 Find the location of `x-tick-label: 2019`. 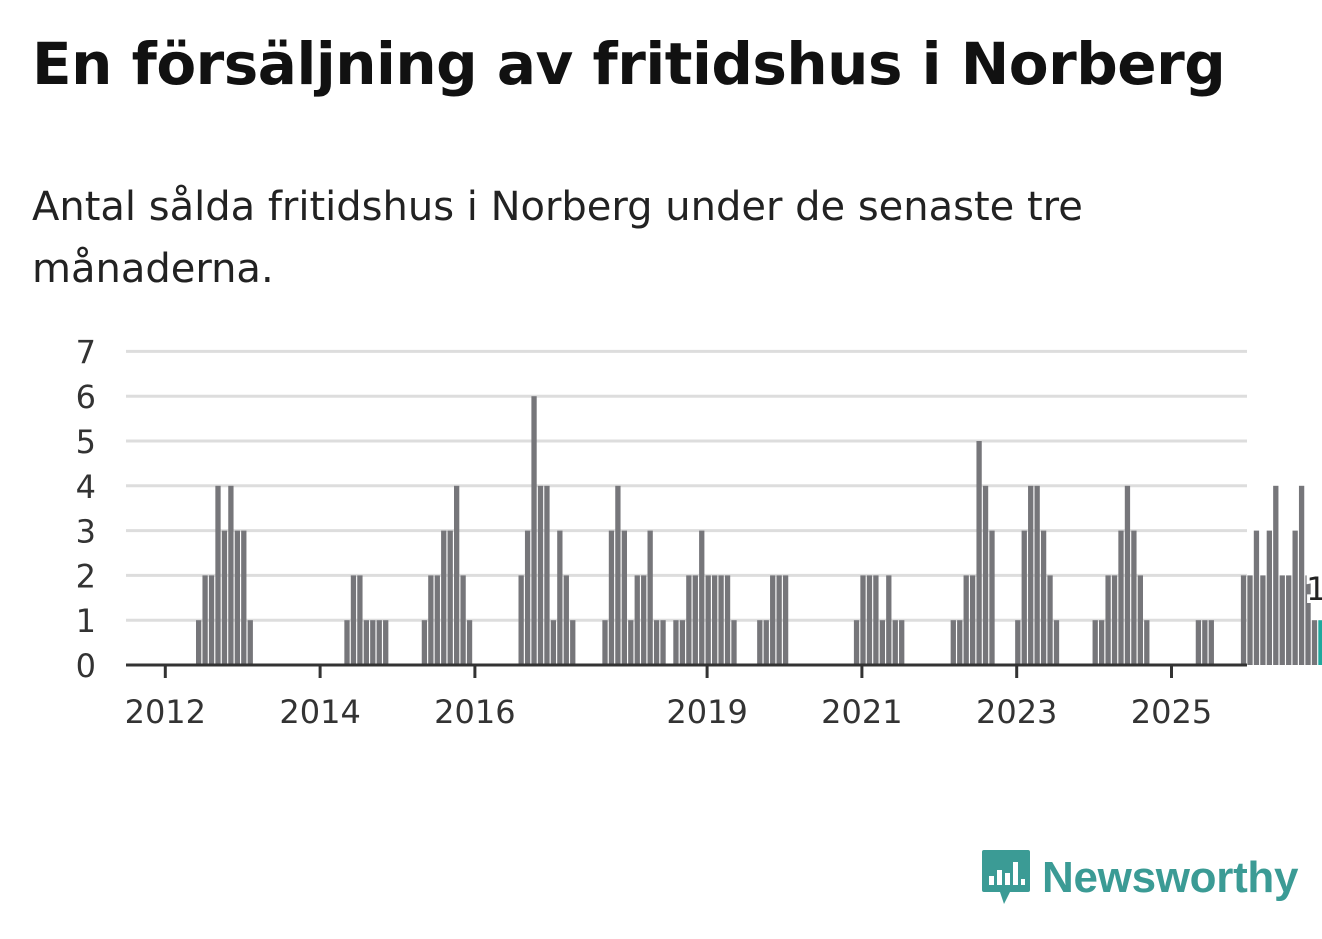

x-tick-label: 2019 is located at coordinates (706, 712).